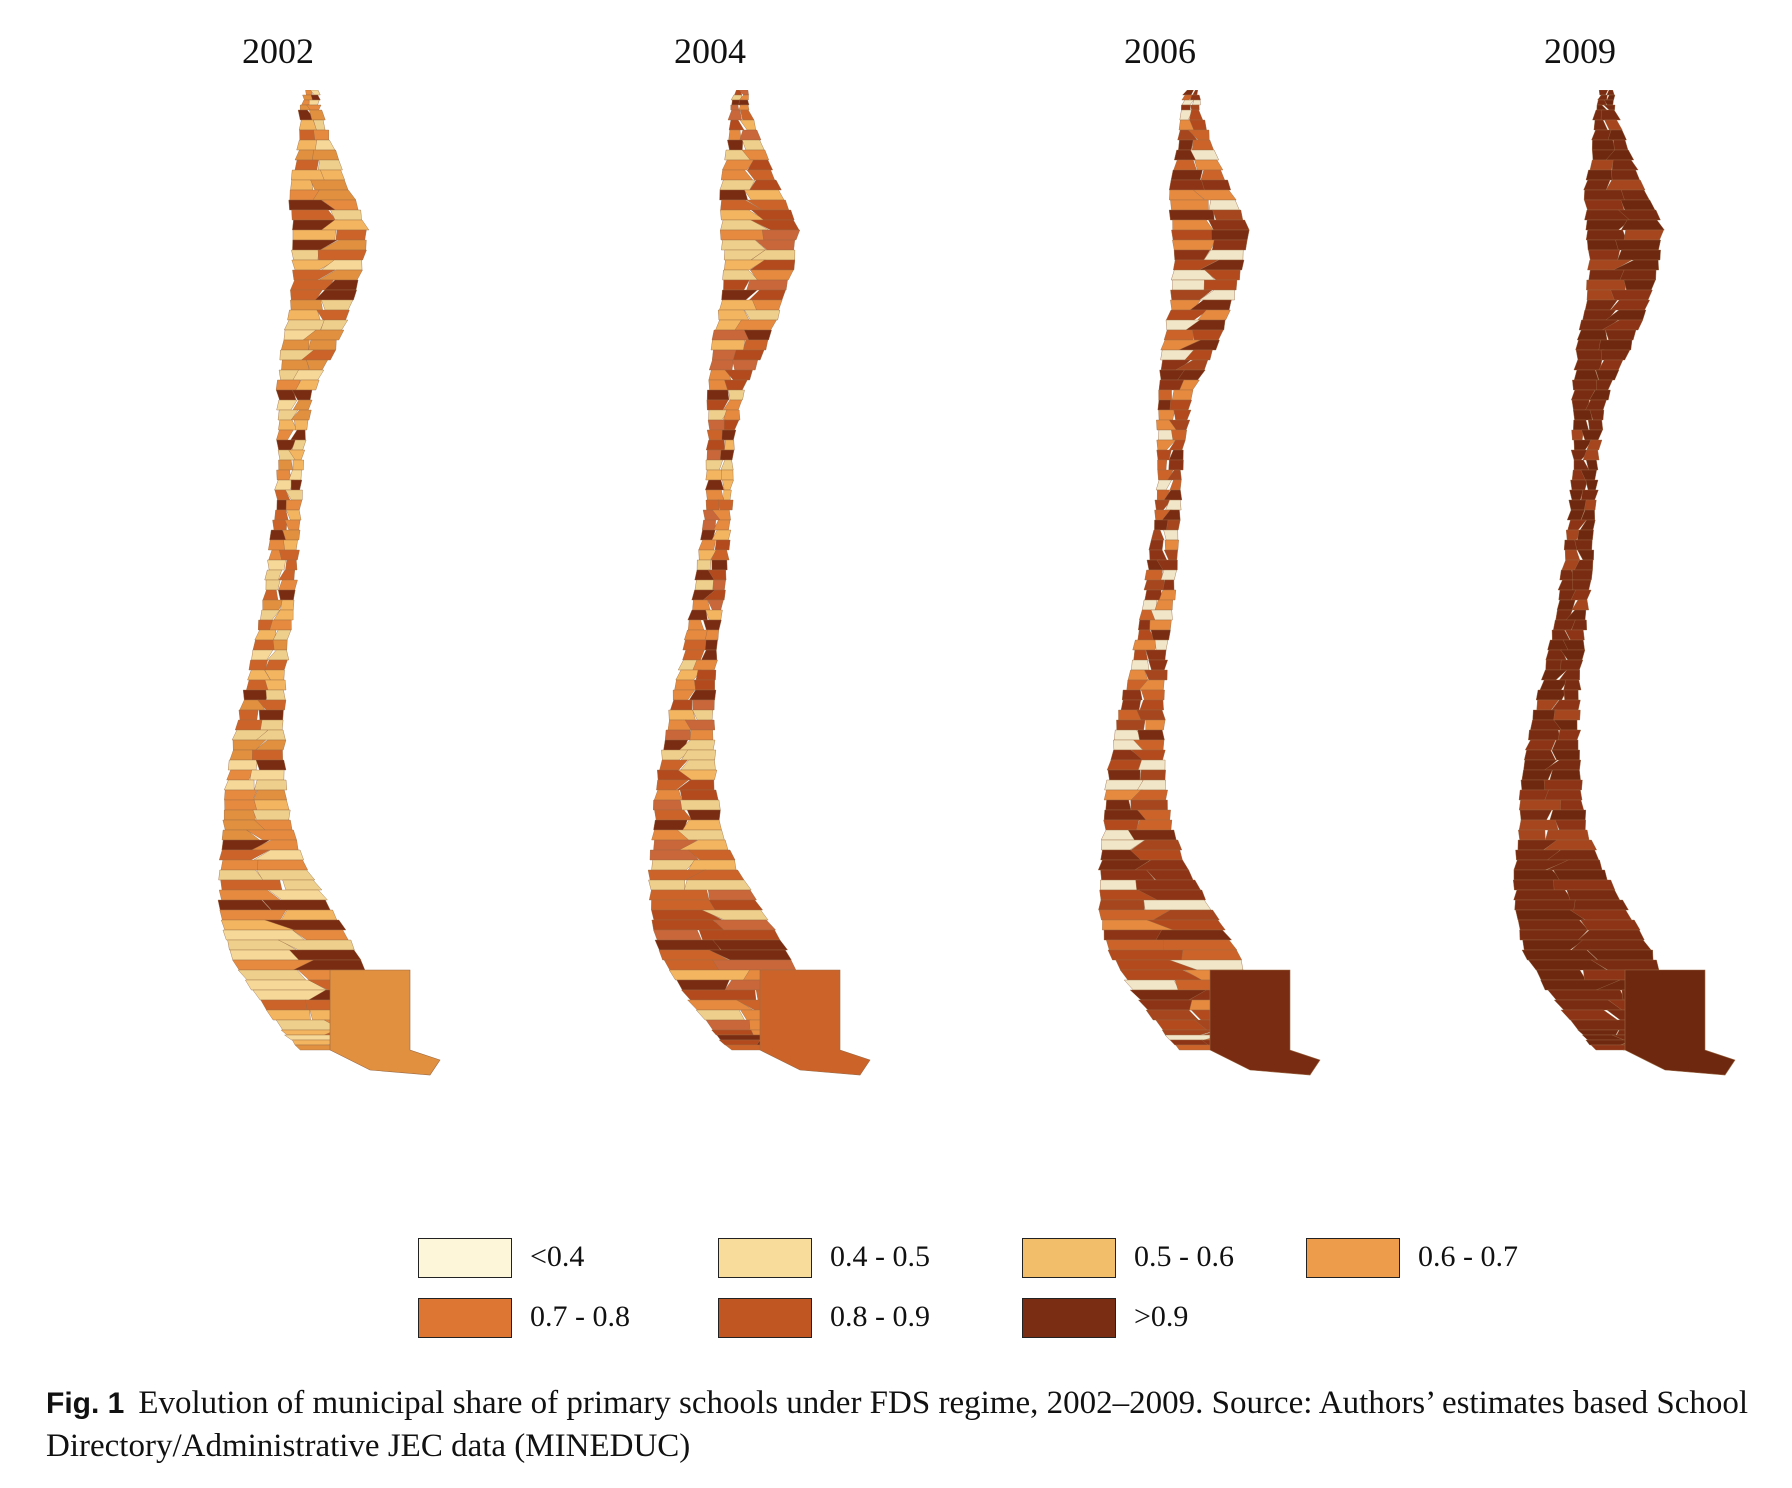 This screenshot has height=1488, width=1792. Describe the element at coordinates (1468, 1256) in the screenshot. I see `legend-label: 0.6 - 0.7` at that location.